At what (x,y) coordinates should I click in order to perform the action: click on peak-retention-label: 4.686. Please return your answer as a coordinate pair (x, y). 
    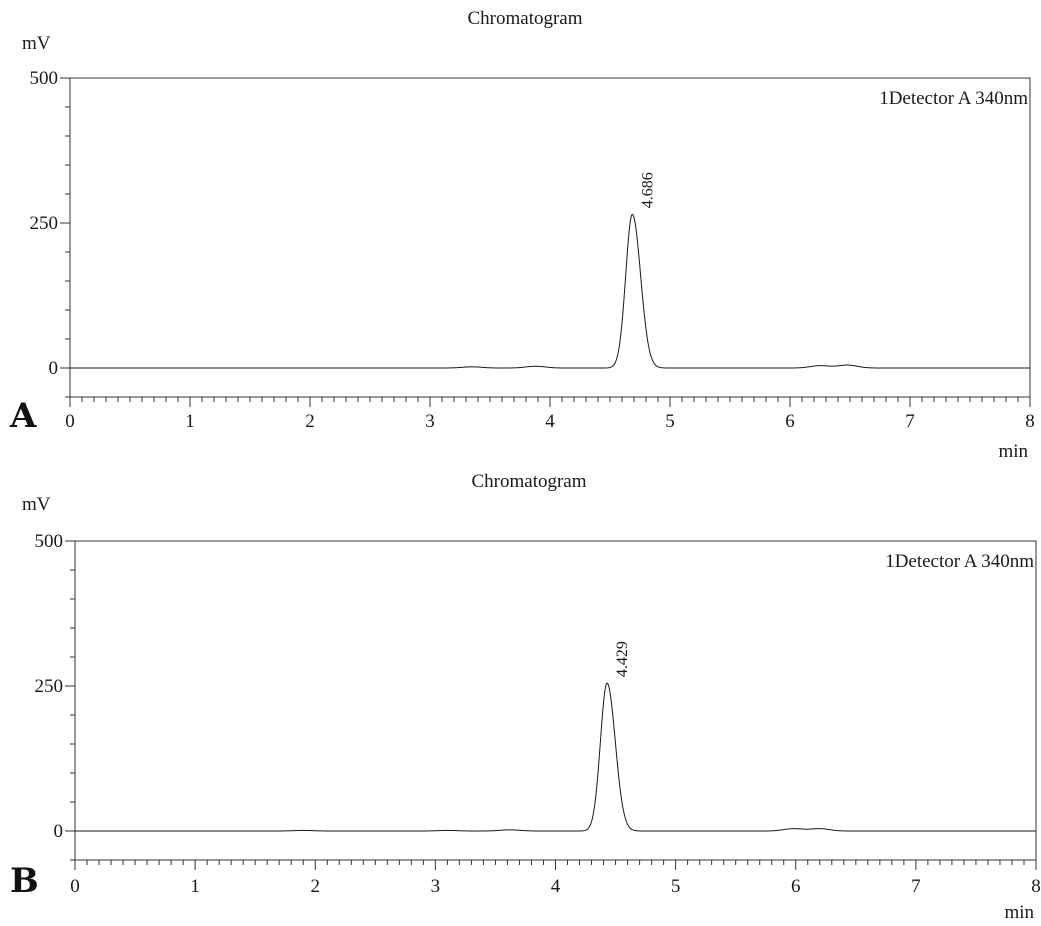
    Looking at the image, I should click on (647, 190).